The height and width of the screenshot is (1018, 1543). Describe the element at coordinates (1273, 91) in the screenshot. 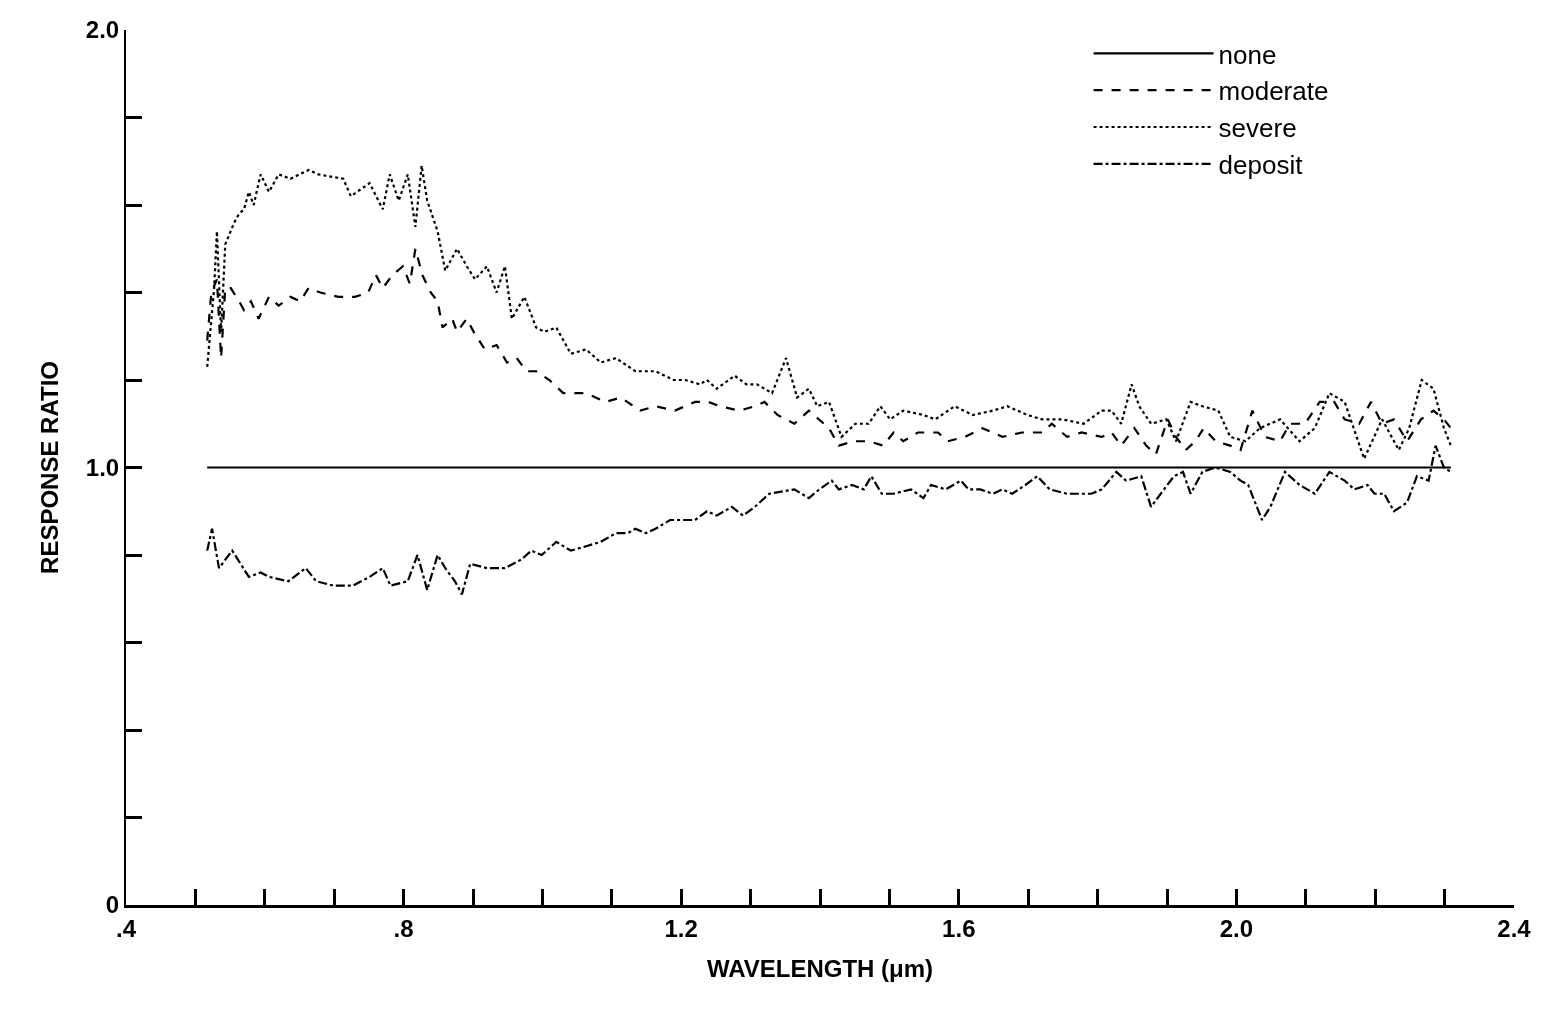

I see `legend-label: moderate` at that location.